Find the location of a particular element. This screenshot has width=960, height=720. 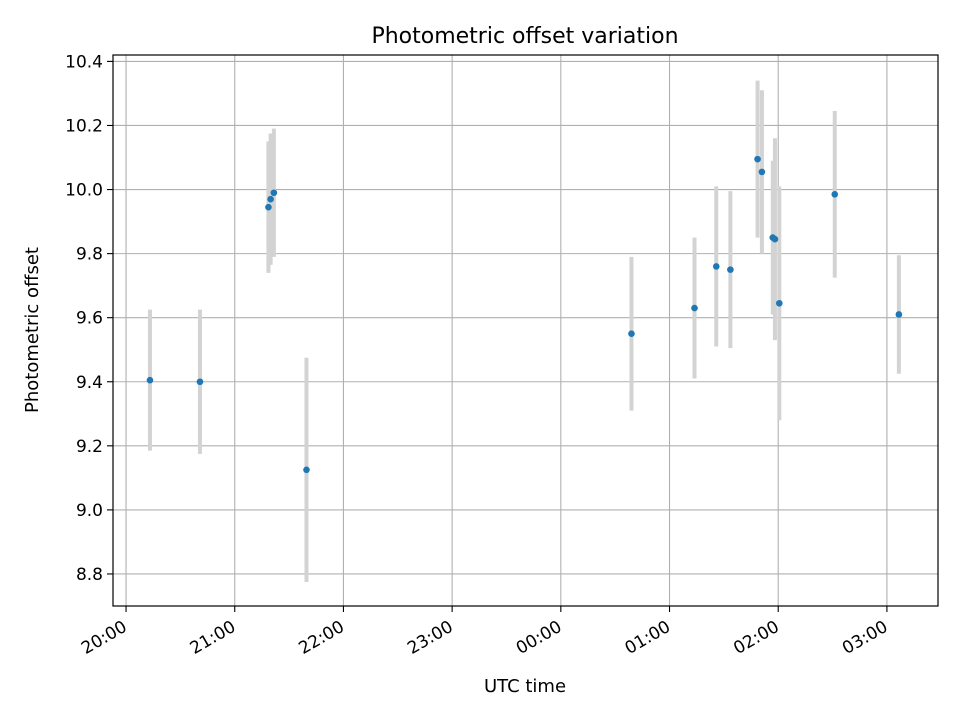

y-tick-label: 9.6 is located at coordinates (89, 319).